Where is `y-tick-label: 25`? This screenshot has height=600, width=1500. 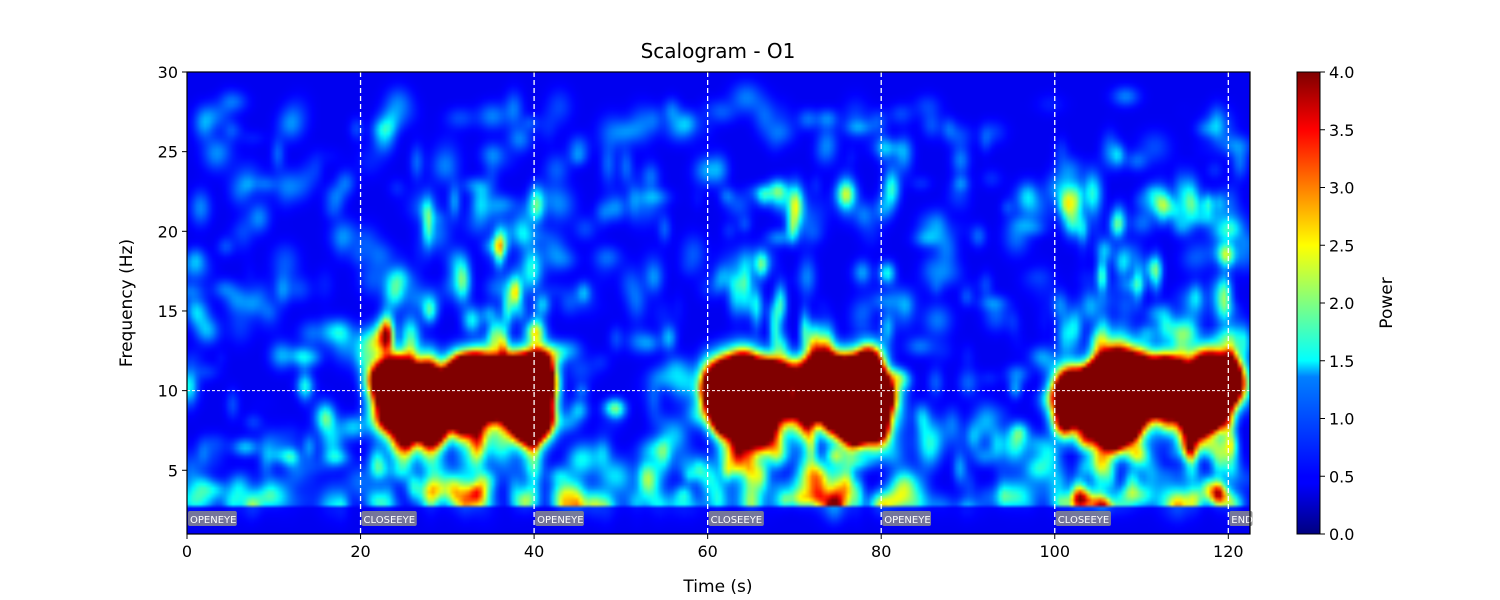 y-tick-label: 25 is located at coordinates (168, 152).